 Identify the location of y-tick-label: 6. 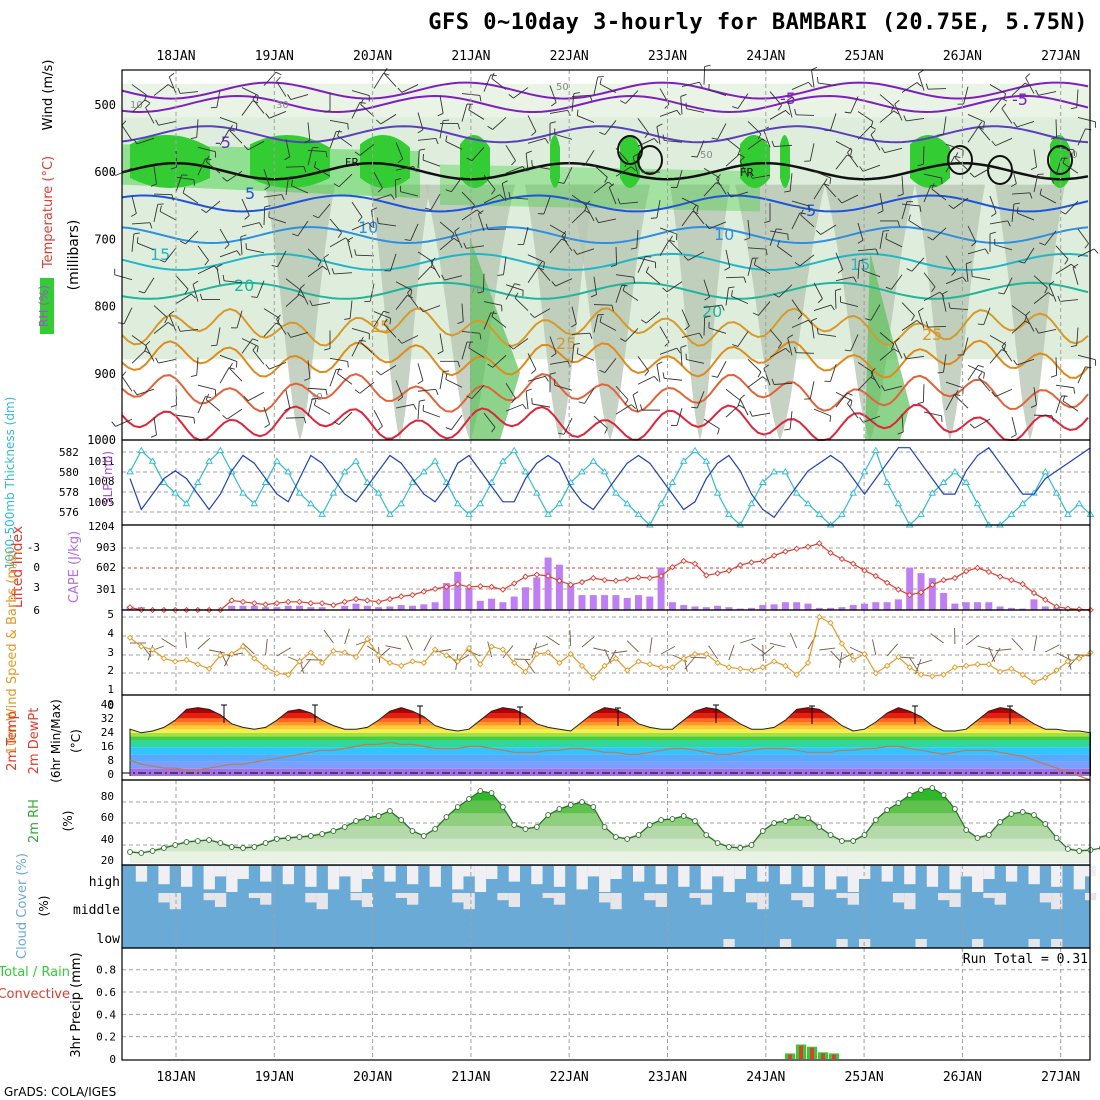
(36, 610).